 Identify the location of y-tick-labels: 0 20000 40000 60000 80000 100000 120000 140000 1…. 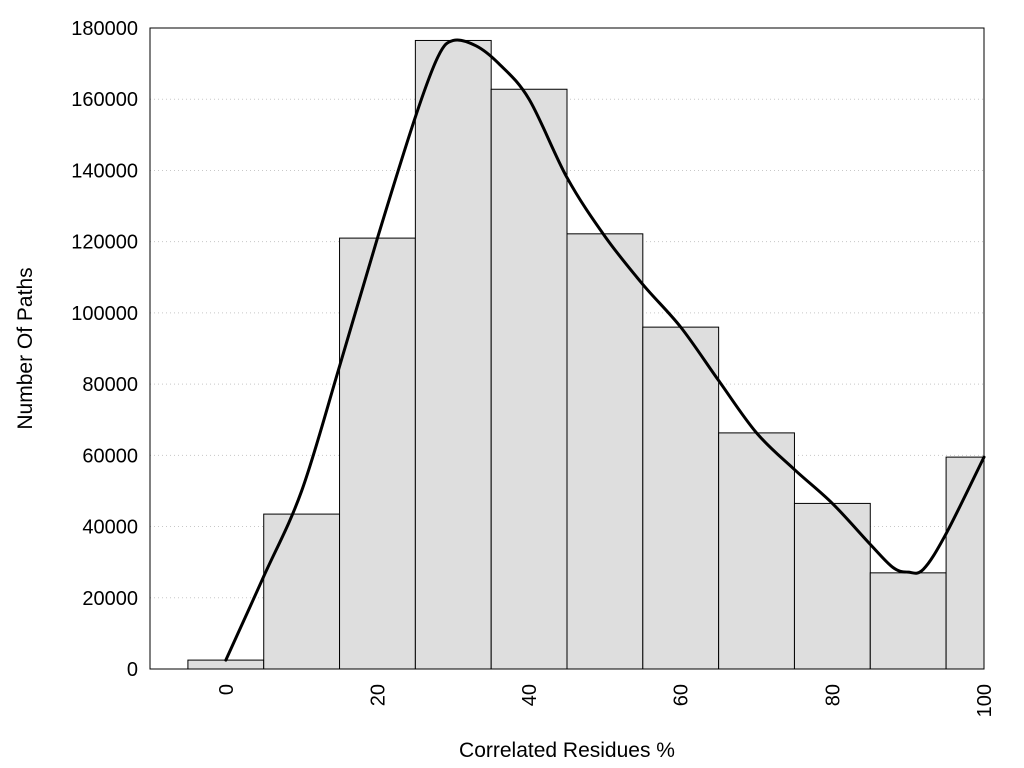
(104, 349).